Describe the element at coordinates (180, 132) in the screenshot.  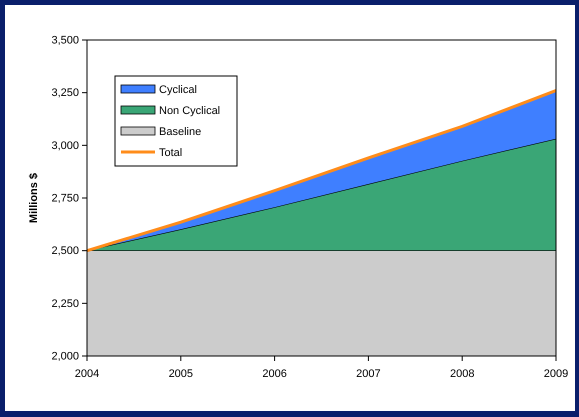
I see `legend-label: Baseline` at that location.